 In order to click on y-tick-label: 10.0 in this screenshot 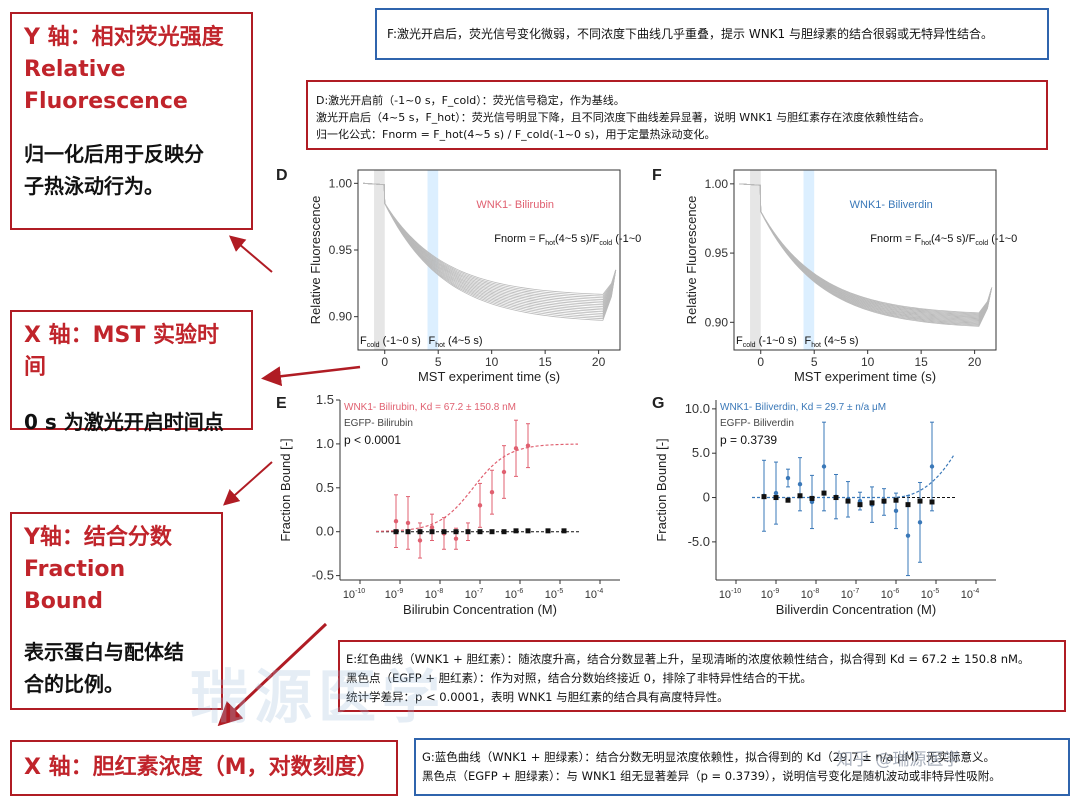, I will do `click(697, 408)`.